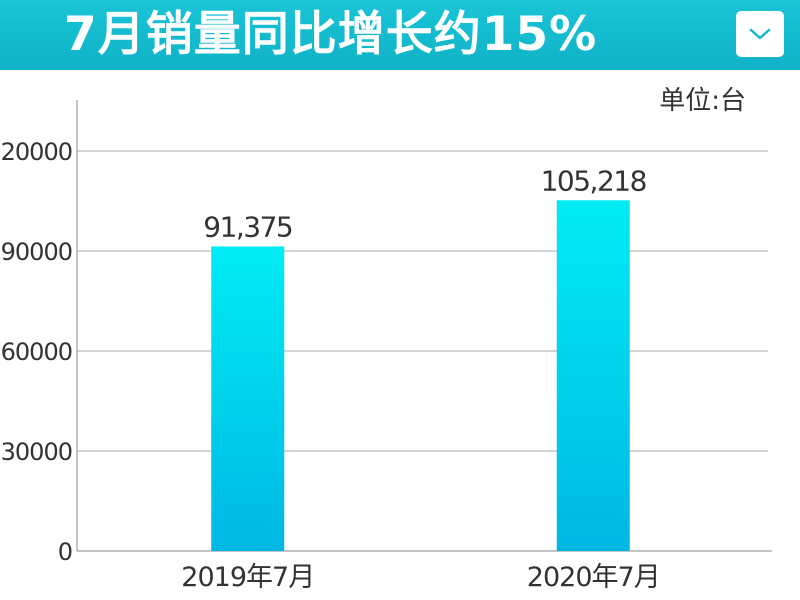 This screenshot has height=600, width=800. Describe the element at coordinates (65, 552) in the screenshot. I see `y-tick-label: 0` at that location.